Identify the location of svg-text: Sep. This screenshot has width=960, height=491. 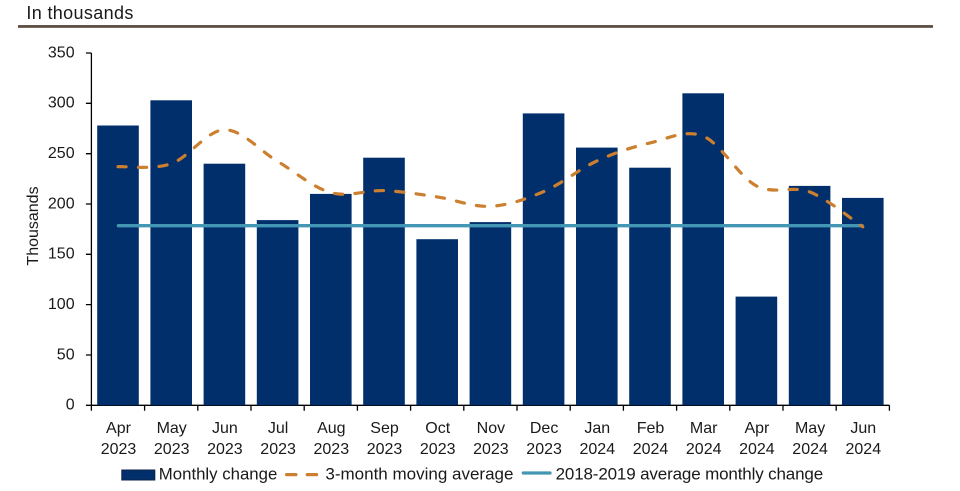
(384, 428).